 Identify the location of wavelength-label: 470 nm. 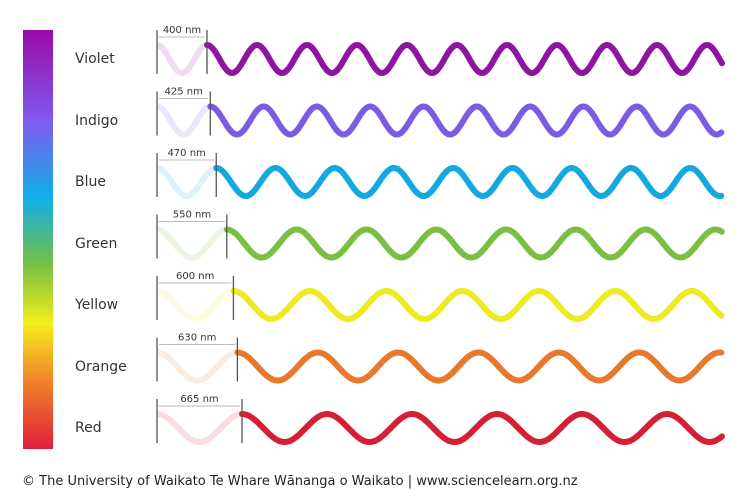
(186, 153).